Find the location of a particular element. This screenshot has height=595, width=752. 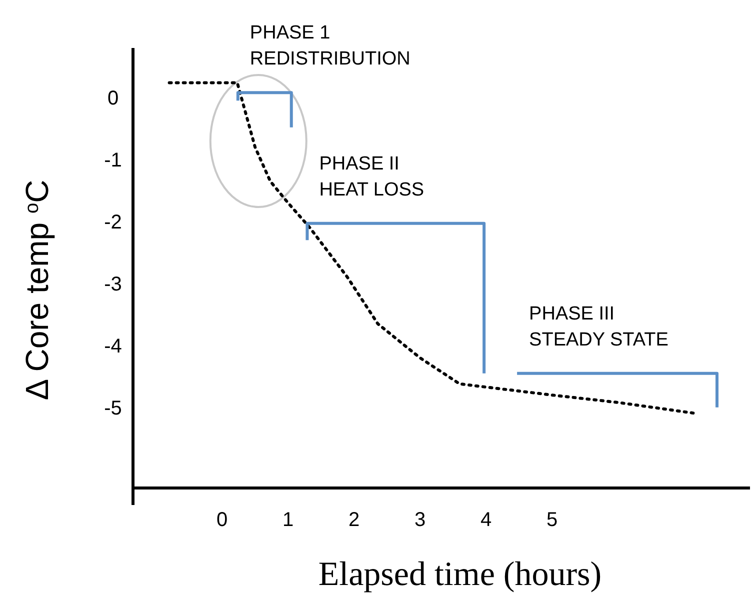

x-tick-label: 4 is located at coordinates (486, 520).